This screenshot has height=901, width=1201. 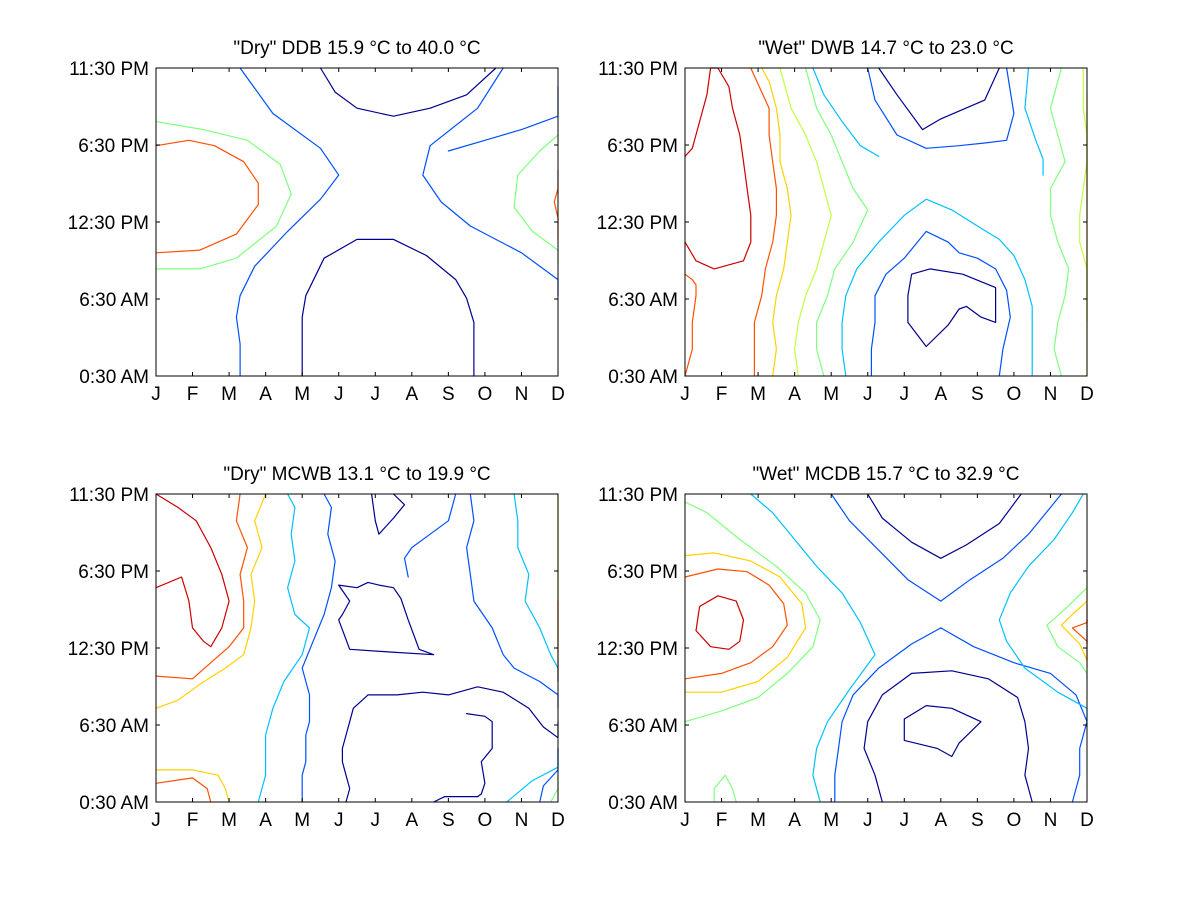 What do you see at coordinates (886, 474) in the screenshot?
I see `chart-title: "Wet" MCDB 15.7 °C to 32.9 °C` at bounding box center [886, 474].